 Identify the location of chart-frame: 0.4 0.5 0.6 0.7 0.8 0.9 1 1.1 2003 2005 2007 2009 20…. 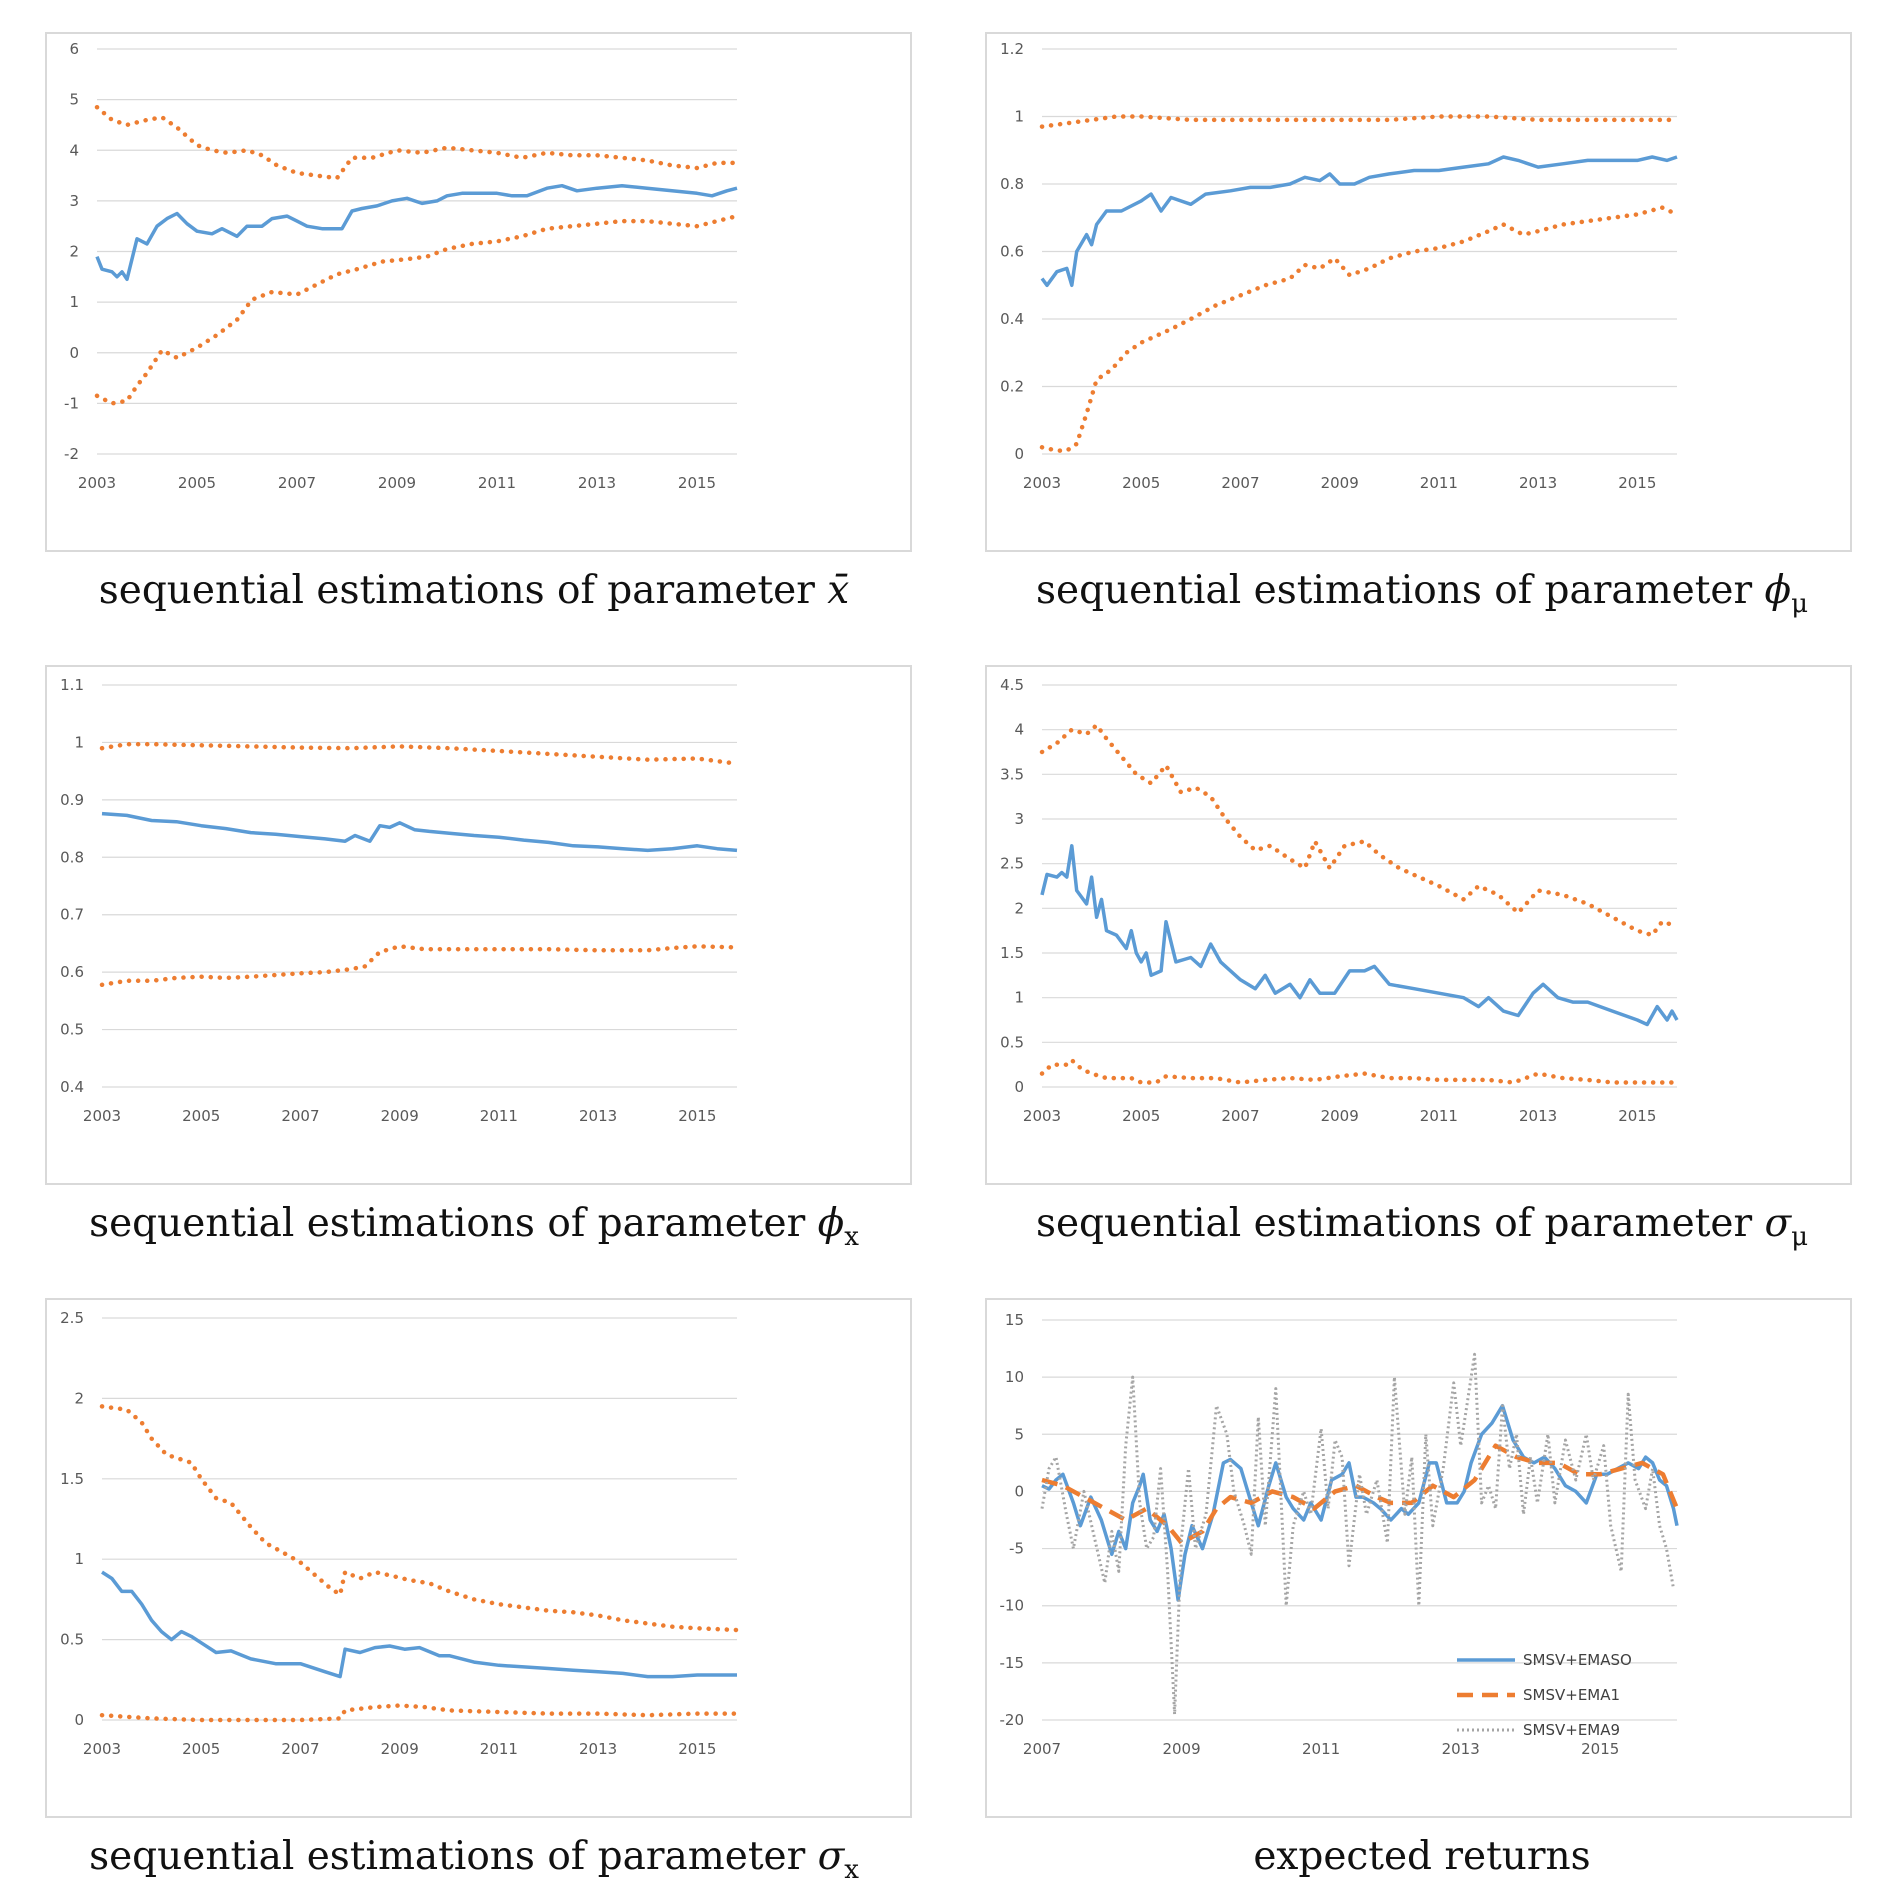
(478, 925).